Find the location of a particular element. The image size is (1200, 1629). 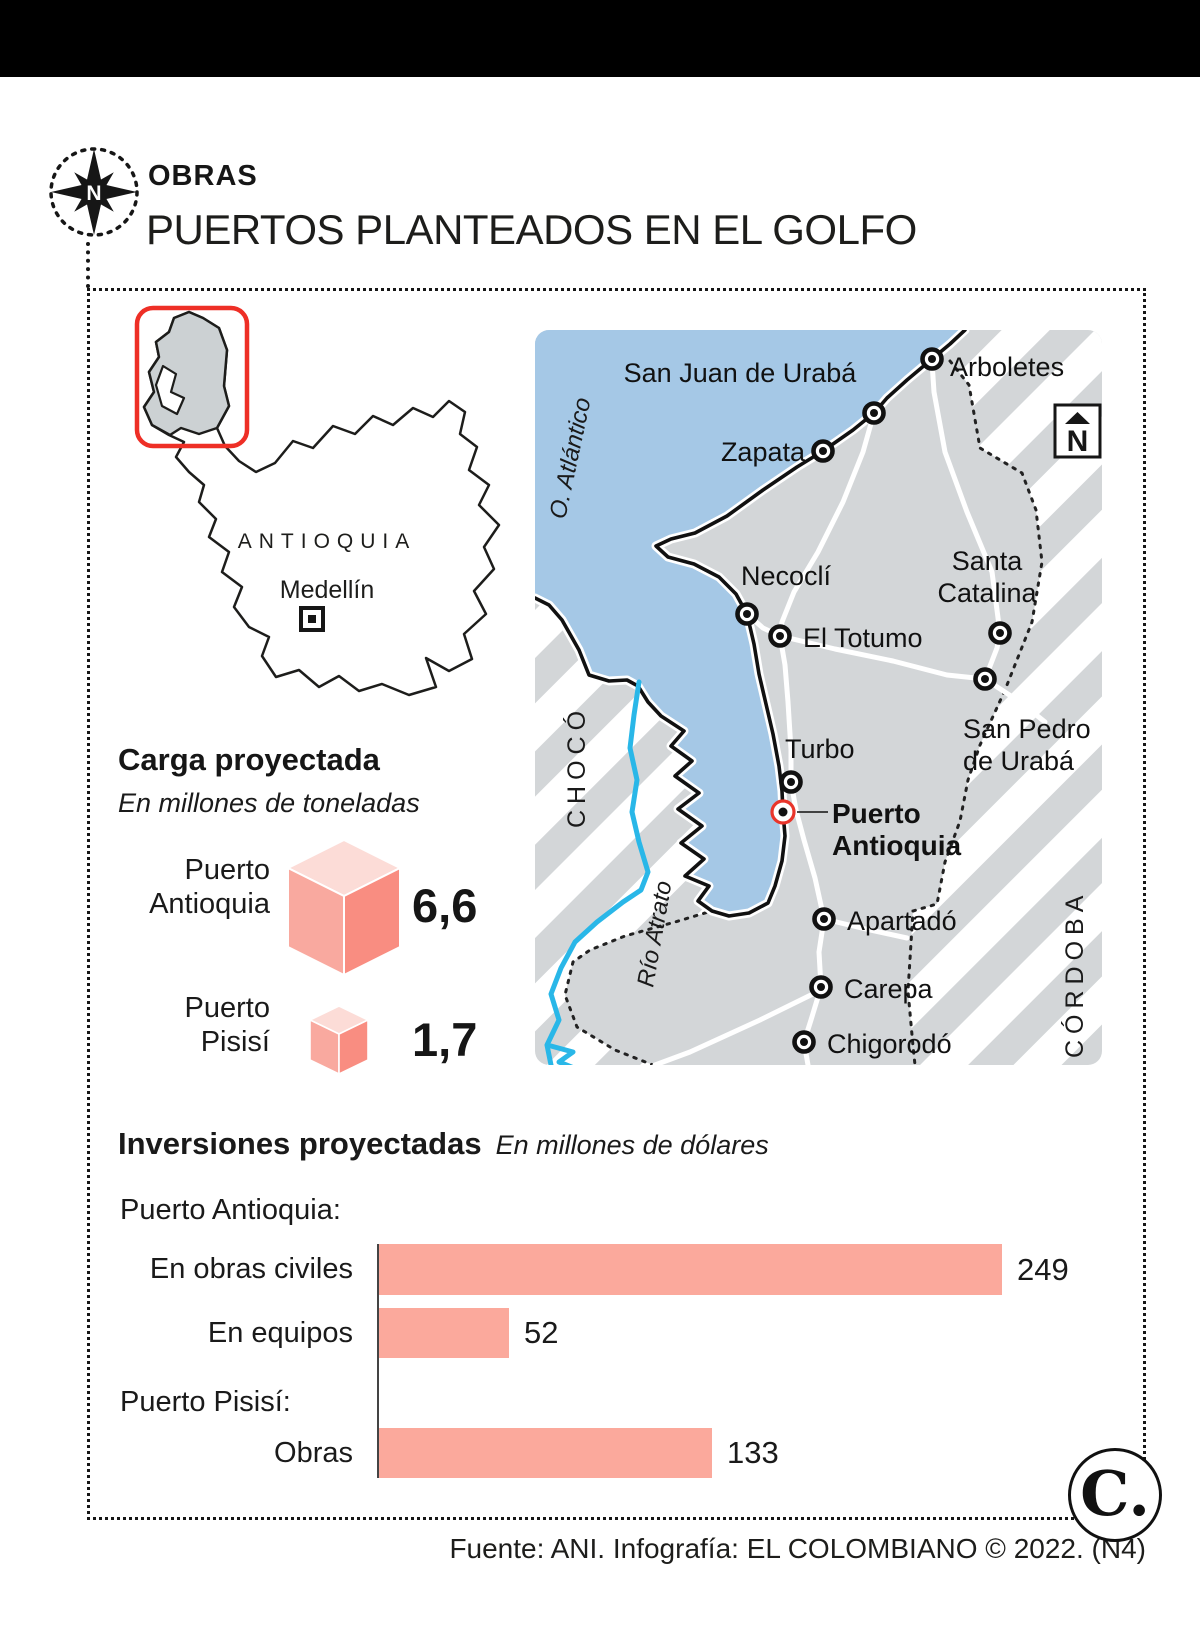

chart-bar-row: Obras 133 is located at coordinates (625, 1453).